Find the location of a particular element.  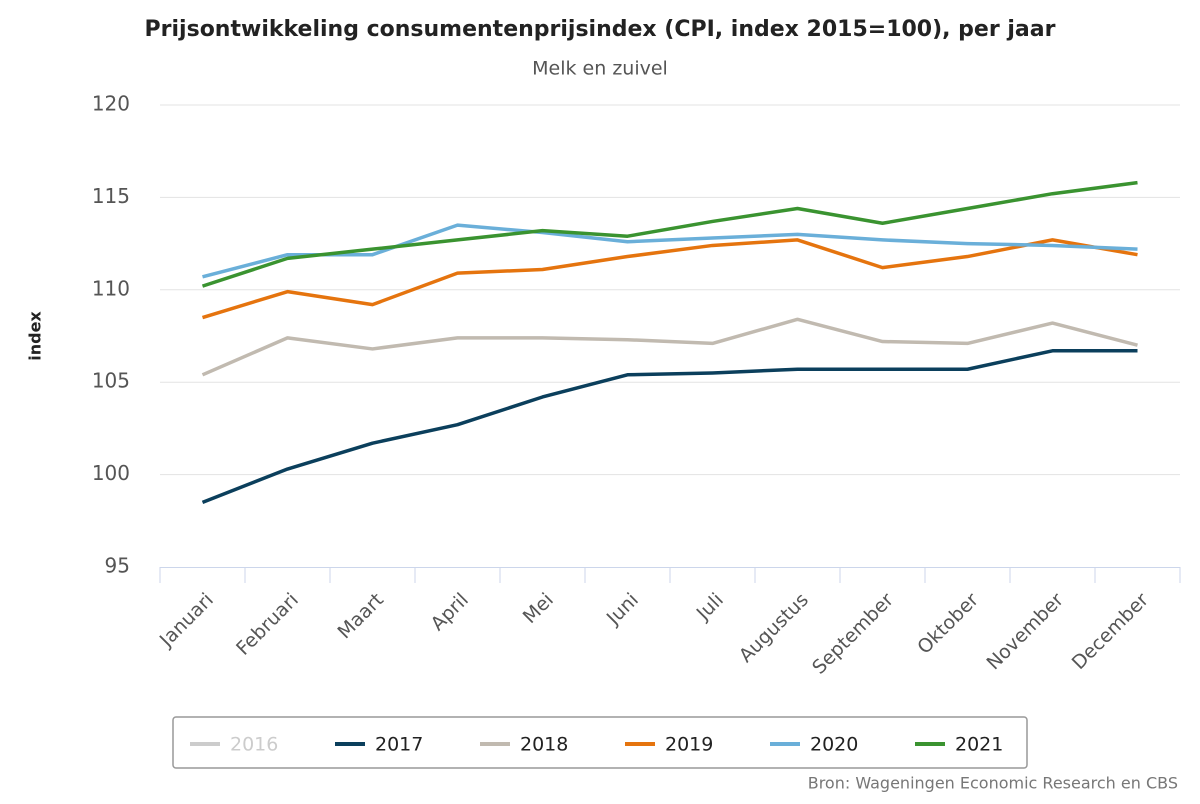

x-tick-label: Maart is located at coordinates (361, 616).